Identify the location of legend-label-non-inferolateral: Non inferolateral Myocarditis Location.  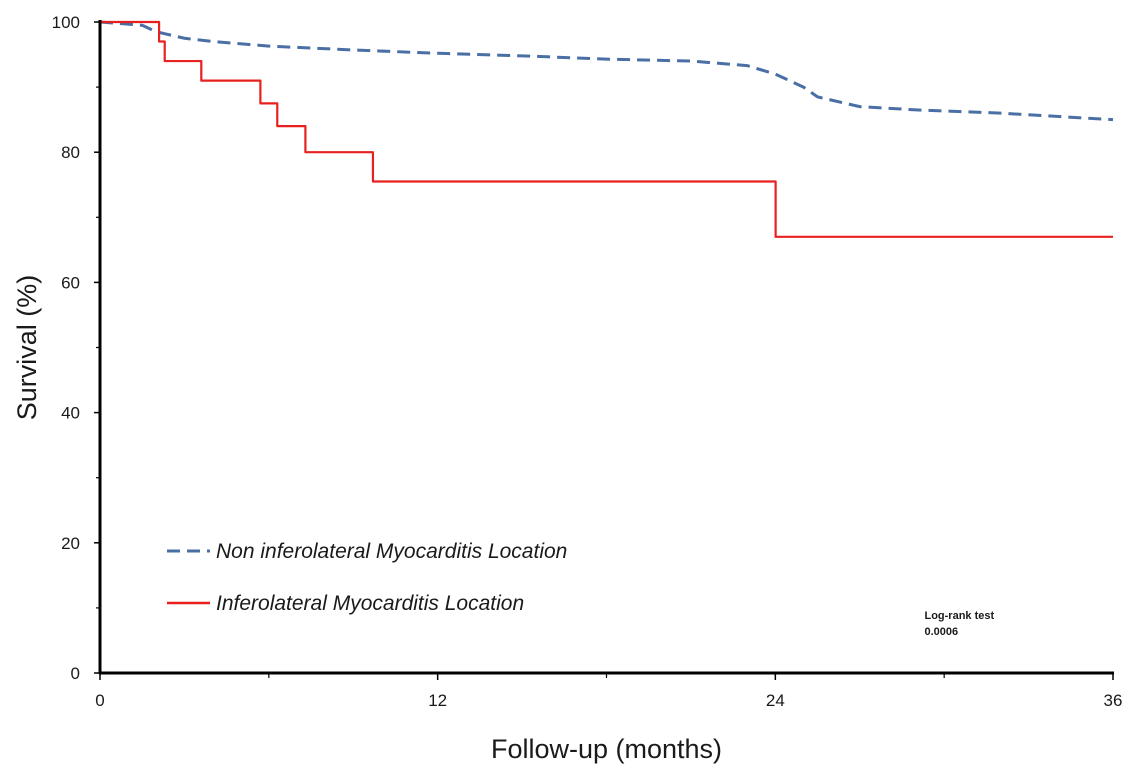
(391, 551).